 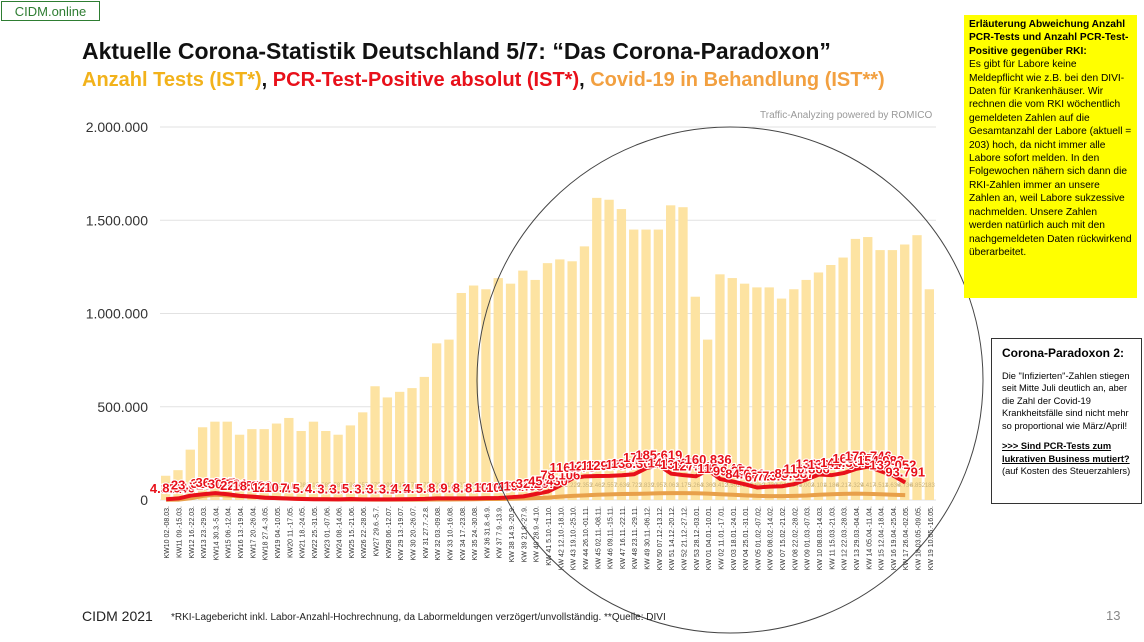 I want to click on pcr-data-label: 18.083, so click(x=252, y=486).